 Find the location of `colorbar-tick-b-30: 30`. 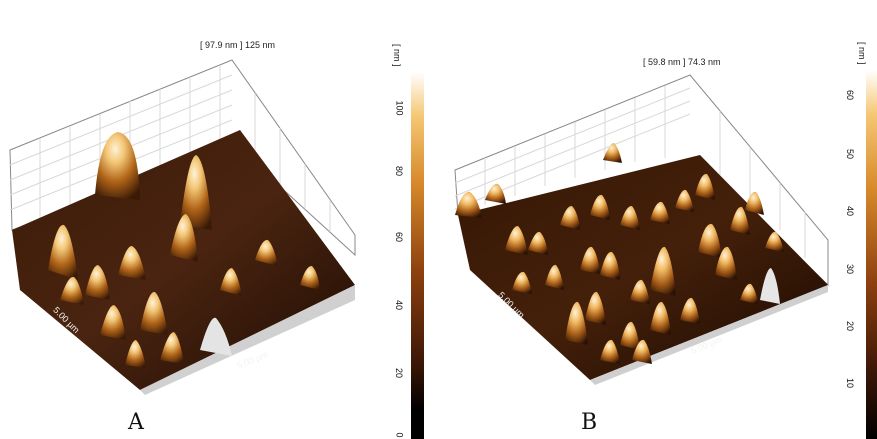

colorbar-tick-b-30: 30 is located at coordinates (850, 269).